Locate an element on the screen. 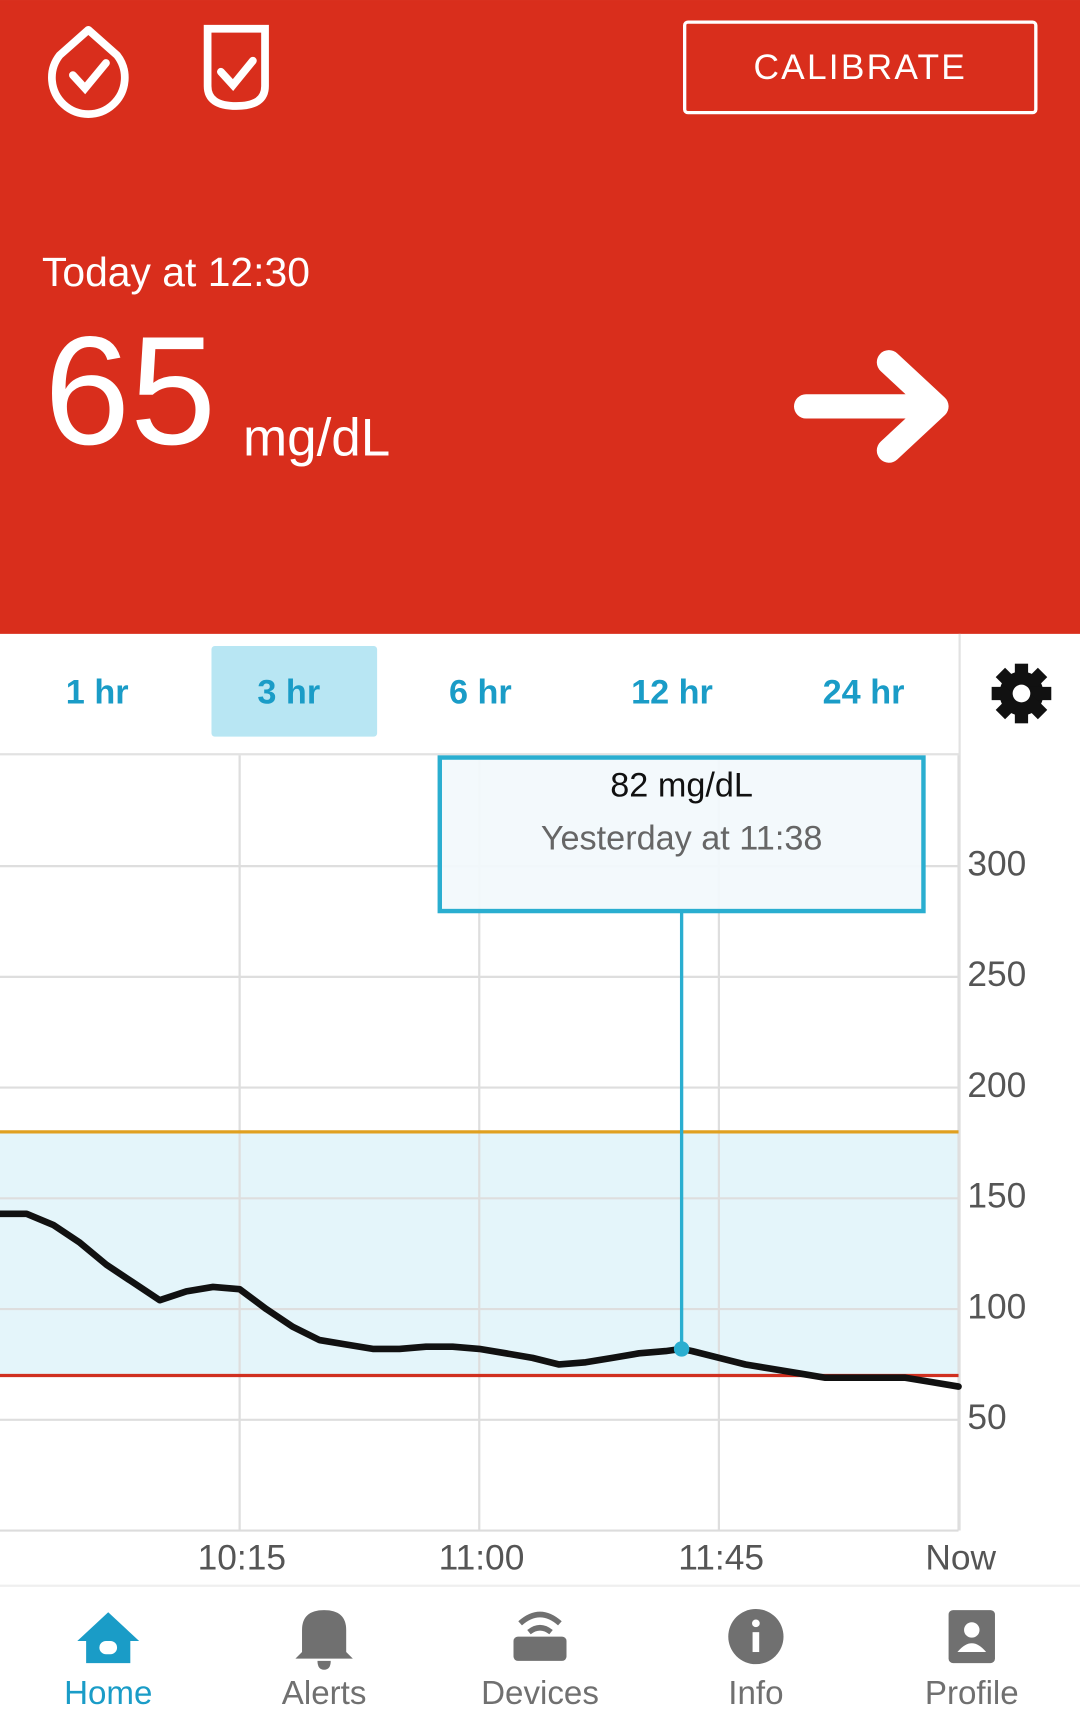 The image size is (1080, 1731). calibrate-button is located at coordinates (860, 67).